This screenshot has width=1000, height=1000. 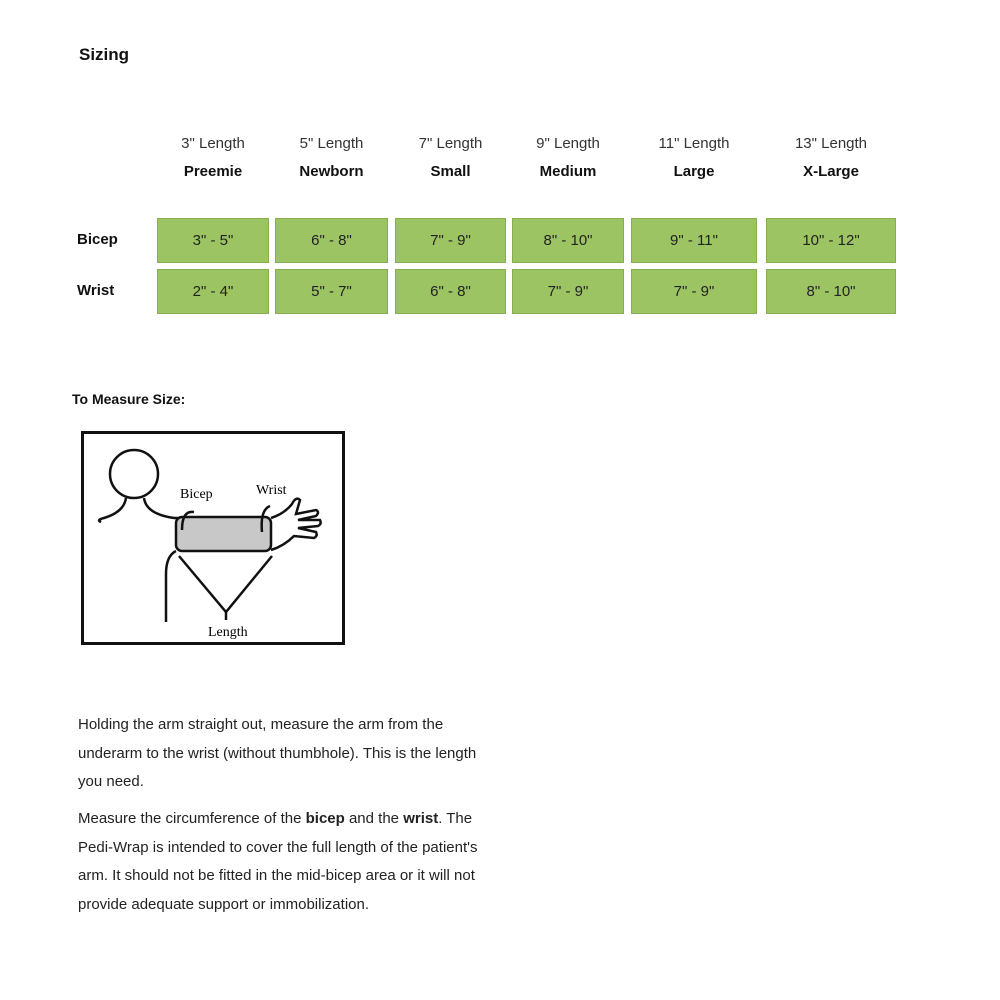 What do you see at coordinates (209, 544) in the screenshot?
I see `arm-illustration: Bicep Wrist Length` at bounding box center [209, 544].